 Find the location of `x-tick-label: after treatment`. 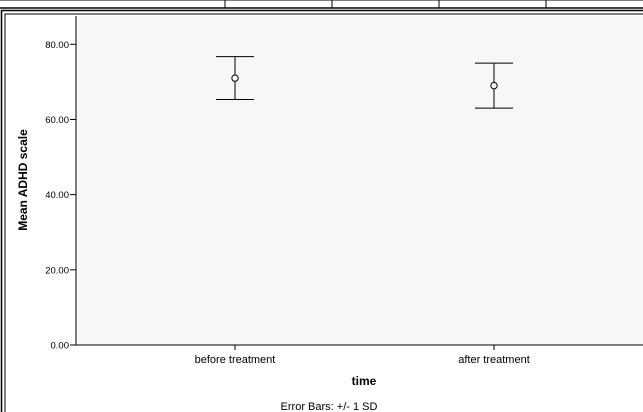

x-tick-label: after treatment is located at coordinates (494, 360).